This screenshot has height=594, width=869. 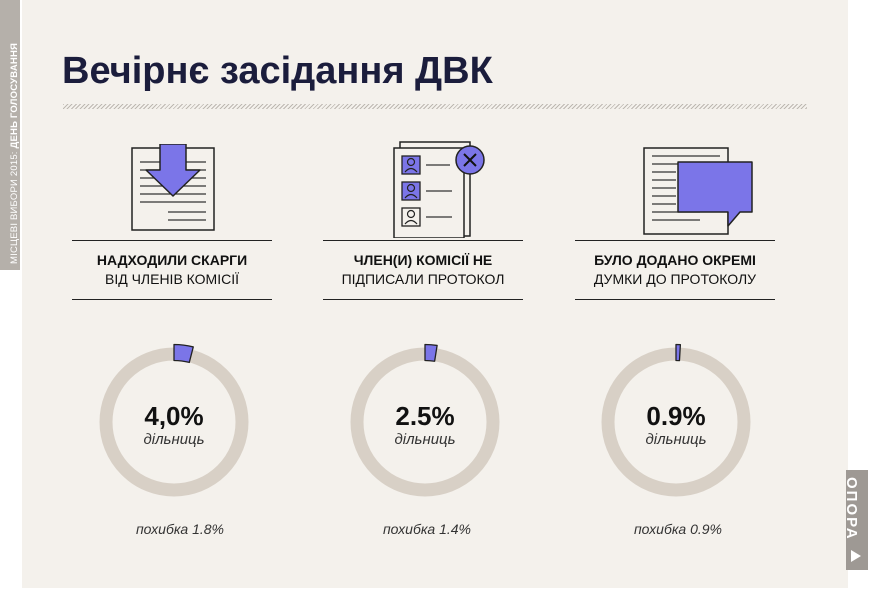 What do you see at coordinates (180, 529) in the screenshot?
I see `error-margin: похибка 1.8%` at bounding box center [180, 529].